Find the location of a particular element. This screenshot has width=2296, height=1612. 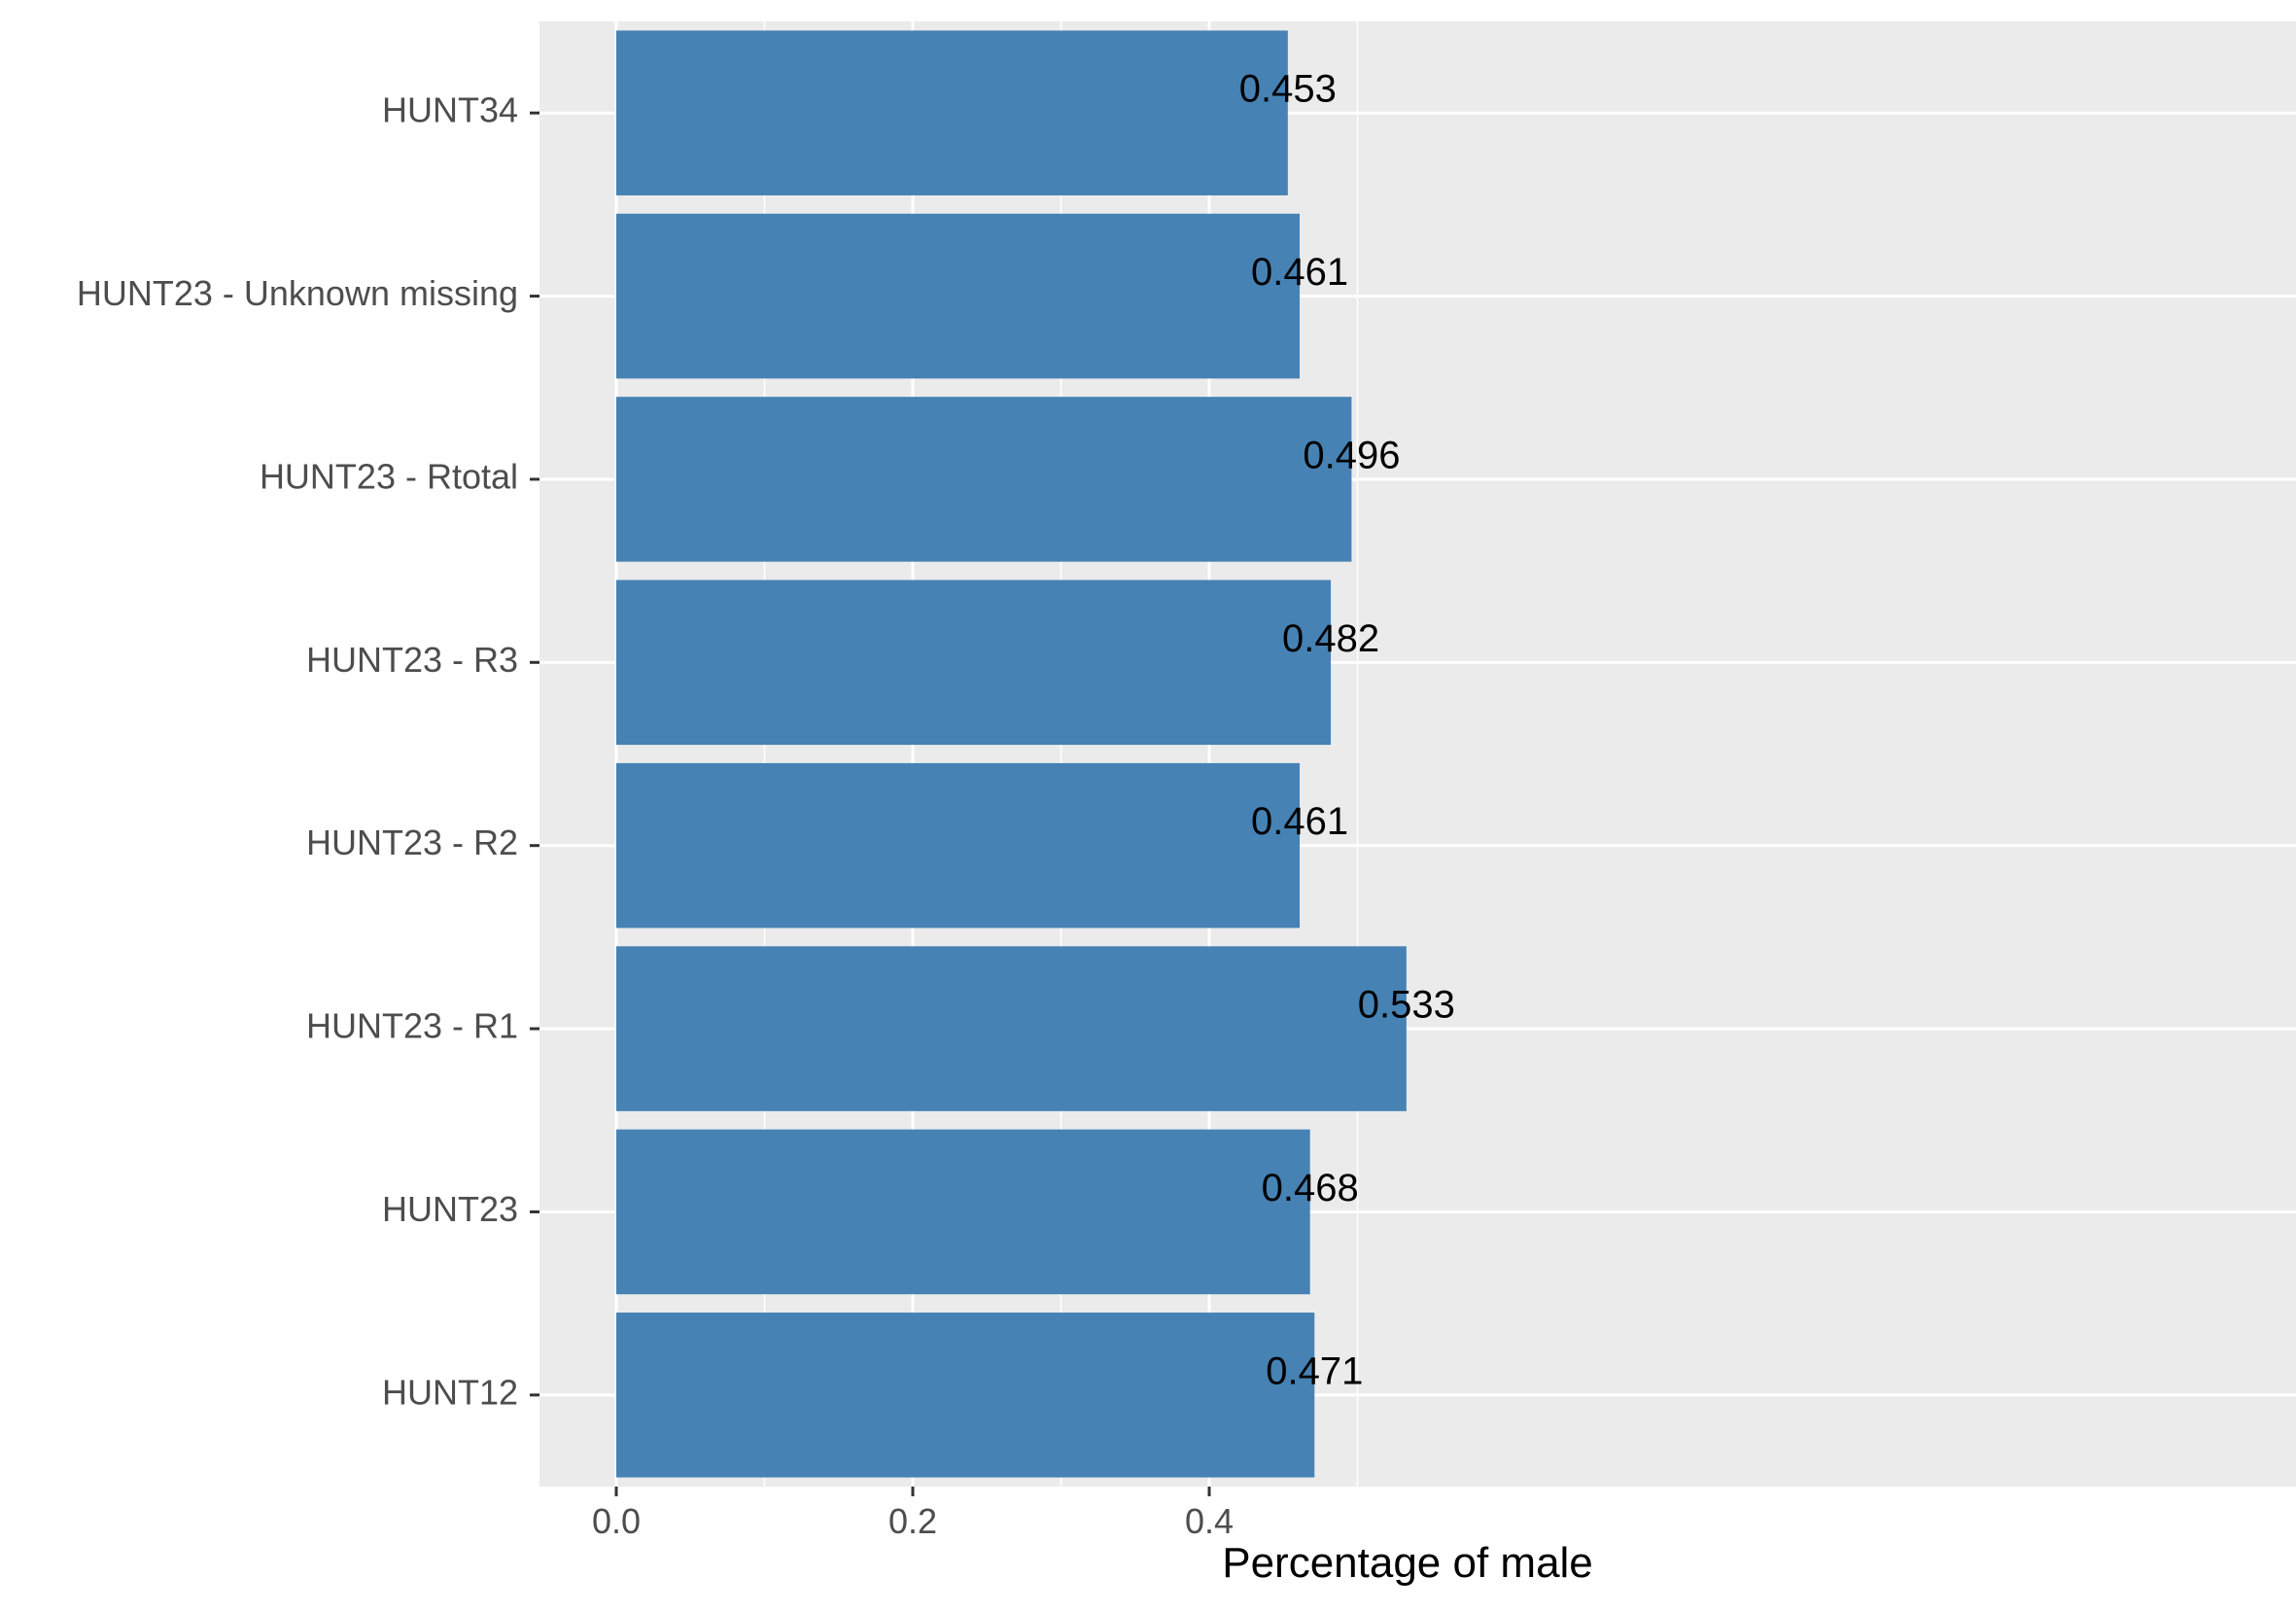

y-tick-label: HUNT23 - R2 is located at coordinates (412, 842).